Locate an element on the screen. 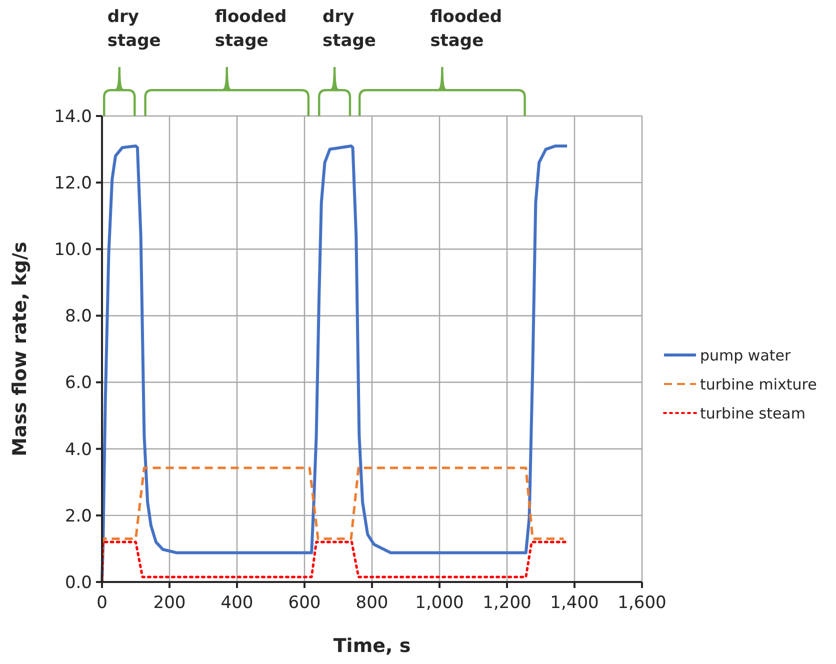  x-tick-label: 800 is located at coordinates (372, 603).